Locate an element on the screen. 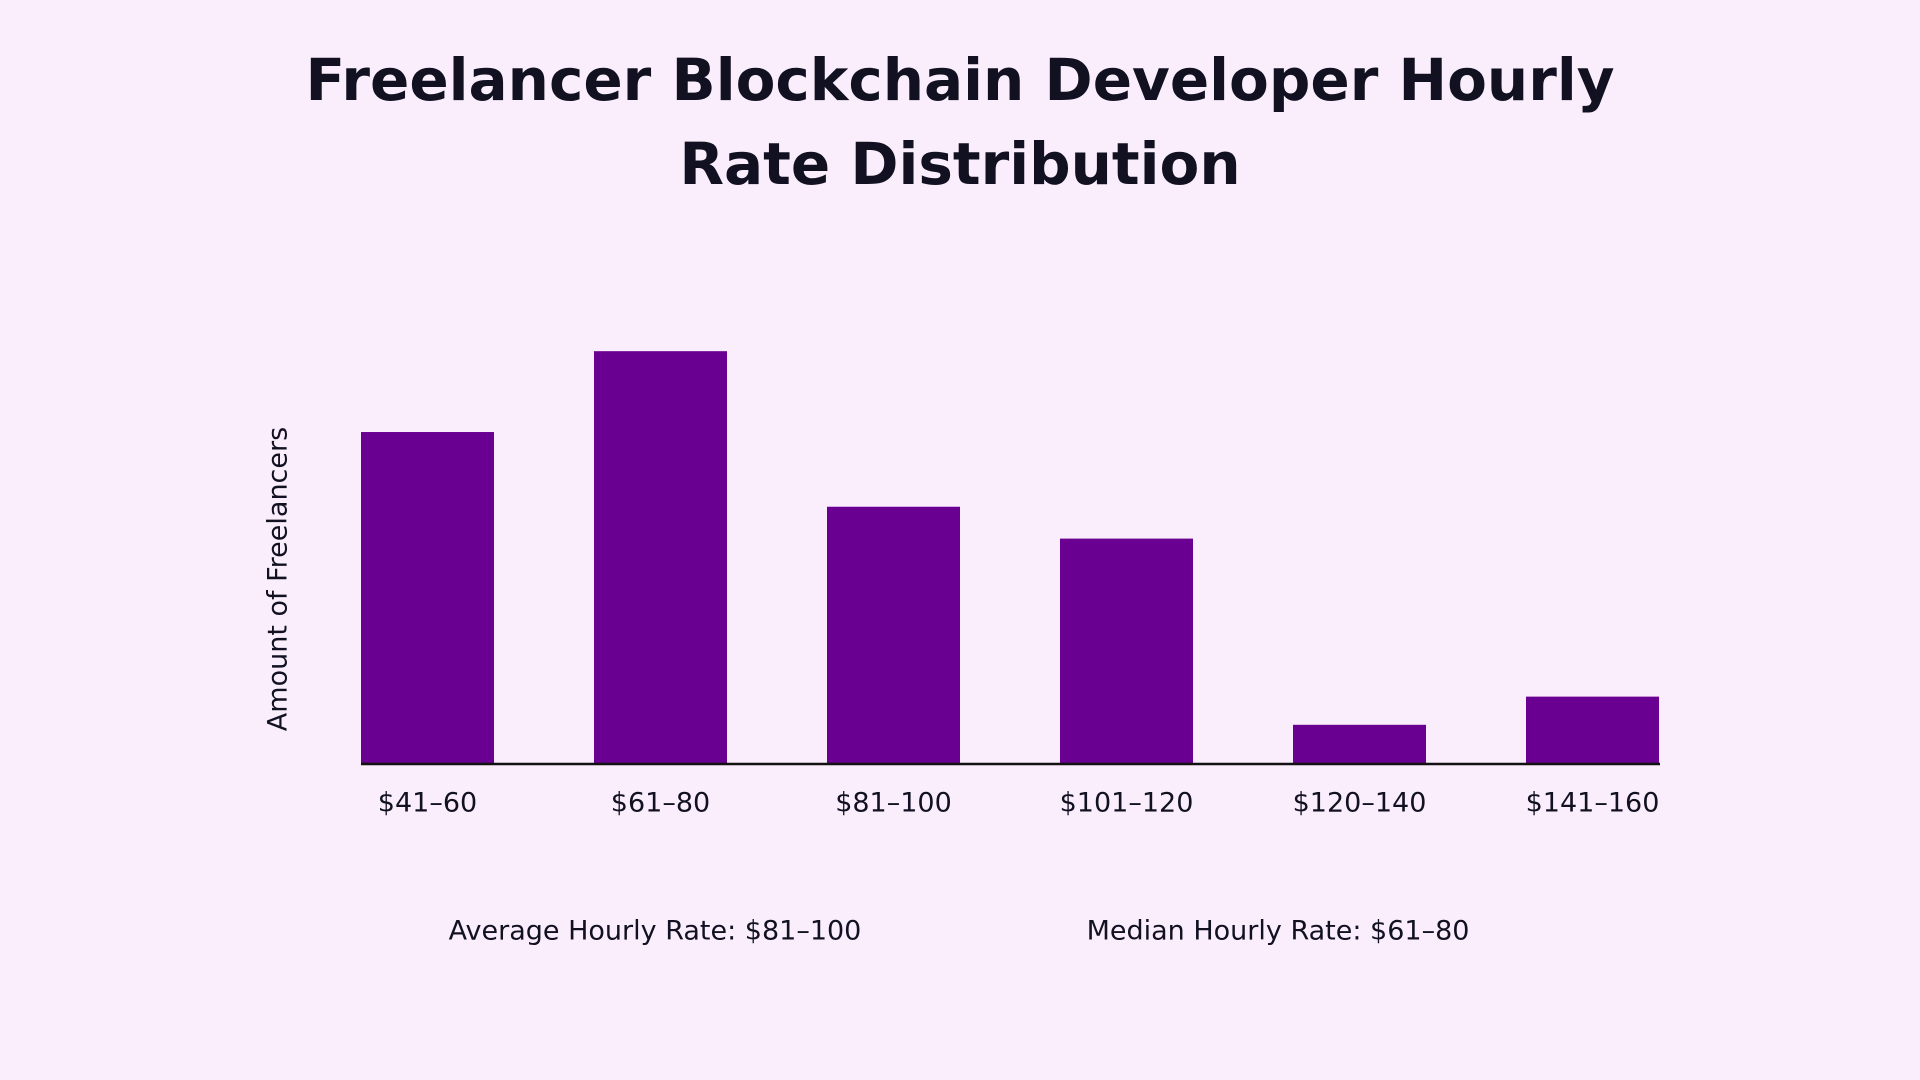 The image size is (1920, 1080). x-tick-label: $81–100 is located at coordinates (893, 803).